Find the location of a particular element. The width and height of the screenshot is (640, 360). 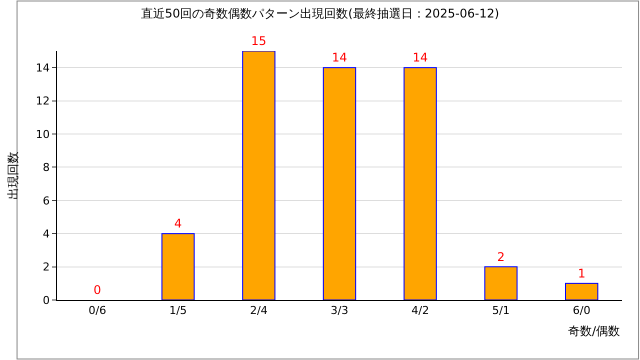

y-tick-label: 4 is located at coordinates (46, 233).